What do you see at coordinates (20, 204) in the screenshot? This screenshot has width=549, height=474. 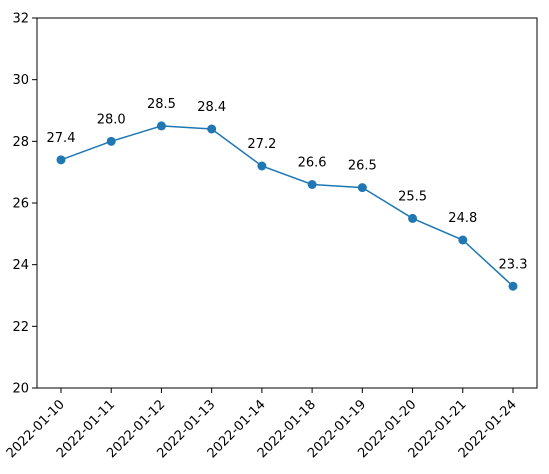 I see `y-tick-label: 26` at bounding box center [20, 204].